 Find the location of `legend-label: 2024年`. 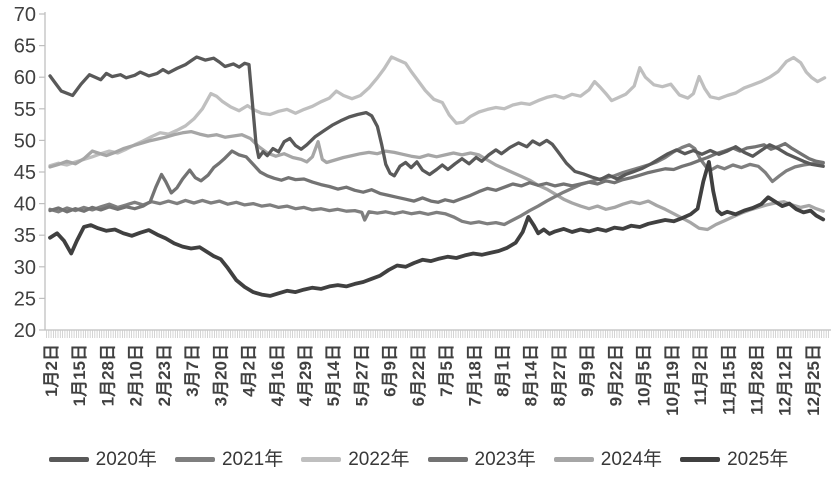

legend-label: 2024年 is located at coordinates (631, 459).